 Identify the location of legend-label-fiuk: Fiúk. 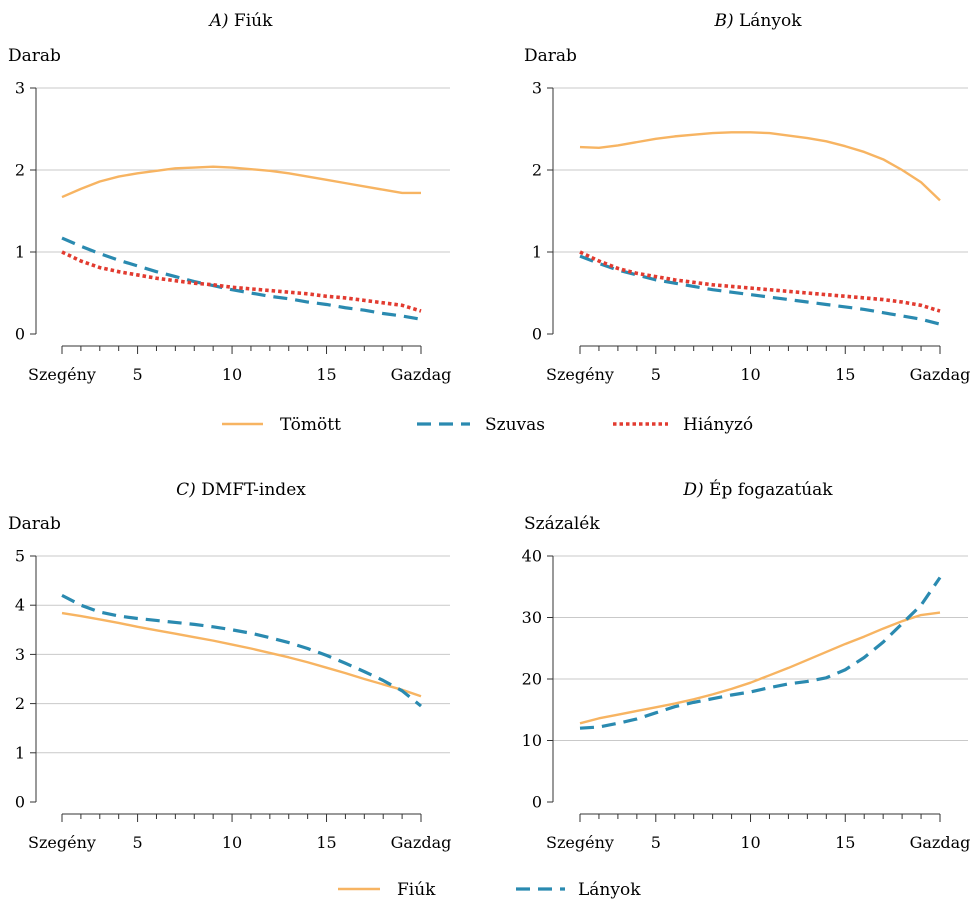
(416, 890).